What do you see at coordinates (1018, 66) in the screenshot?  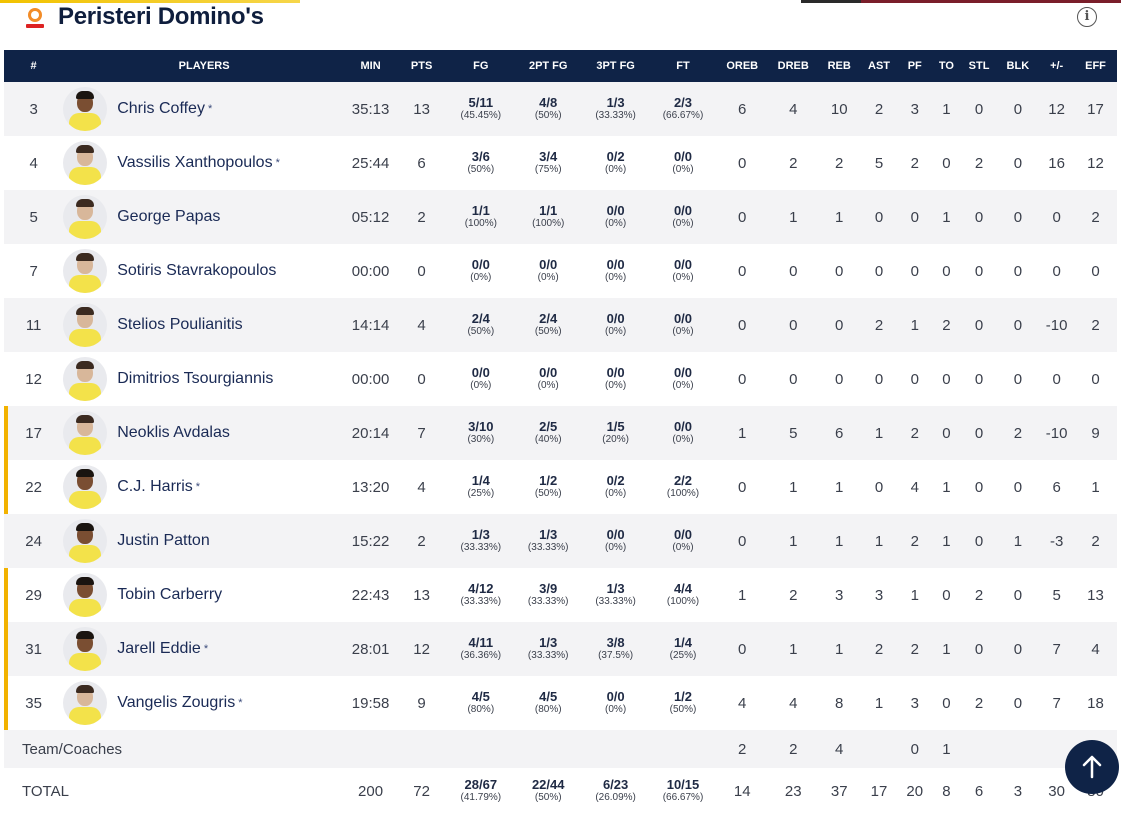 I see `column-header: BLK` at bounding box center [1018, 66].